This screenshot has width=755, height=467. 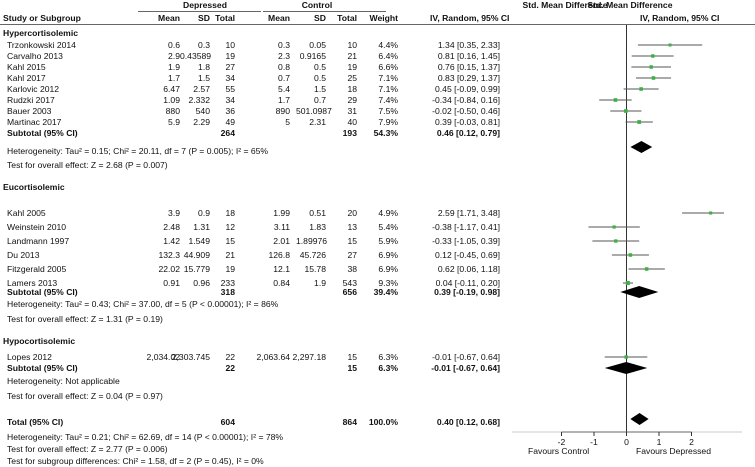 What do you see at coordinates (204, 18) in the screenshot?
I see `sd-column-header: SD` at bounding box center [204, 18].